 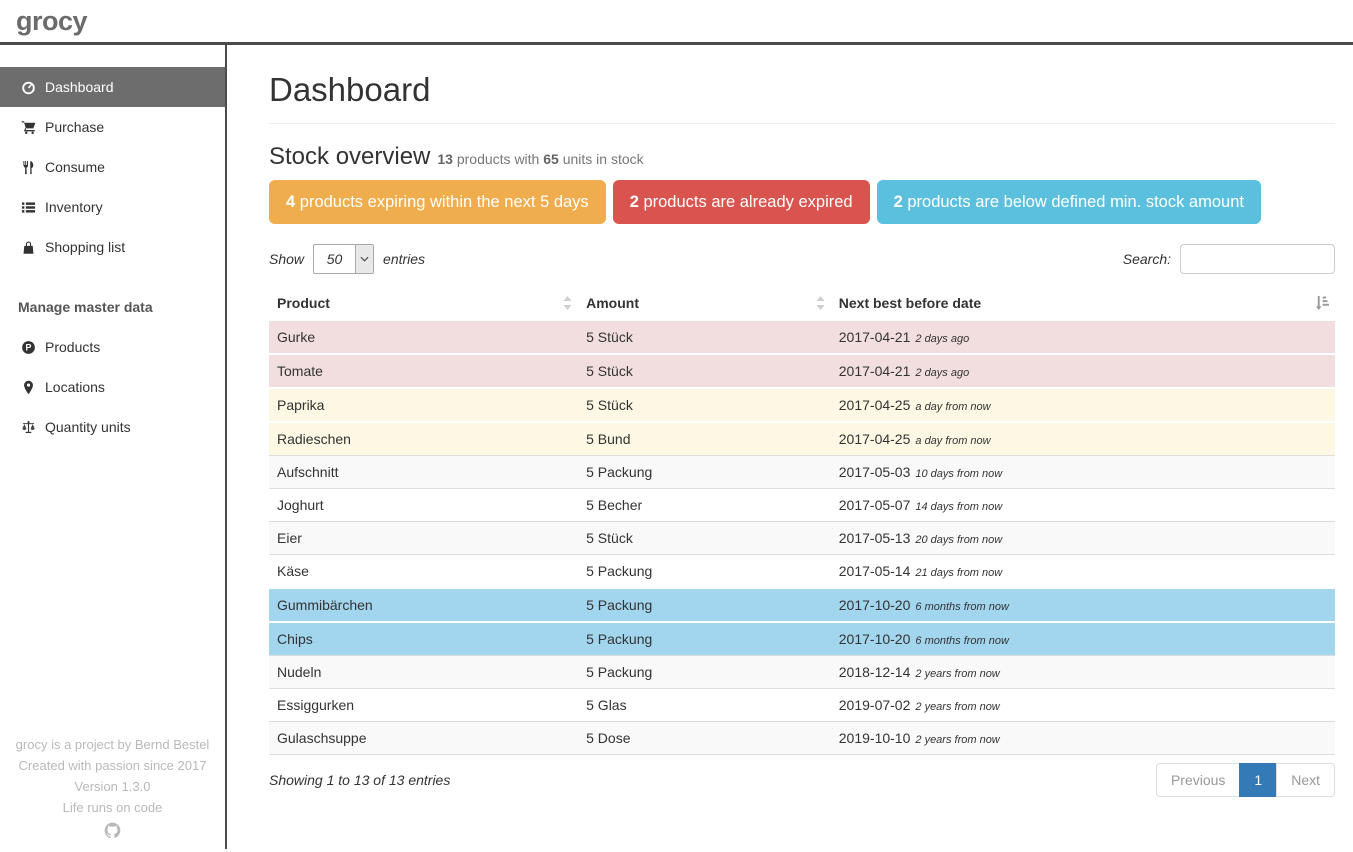 What do you see at coordinates (704, 438) in the screenshot?
I see `amount-cell: 5 Bund` at bounding box center [704, 438].